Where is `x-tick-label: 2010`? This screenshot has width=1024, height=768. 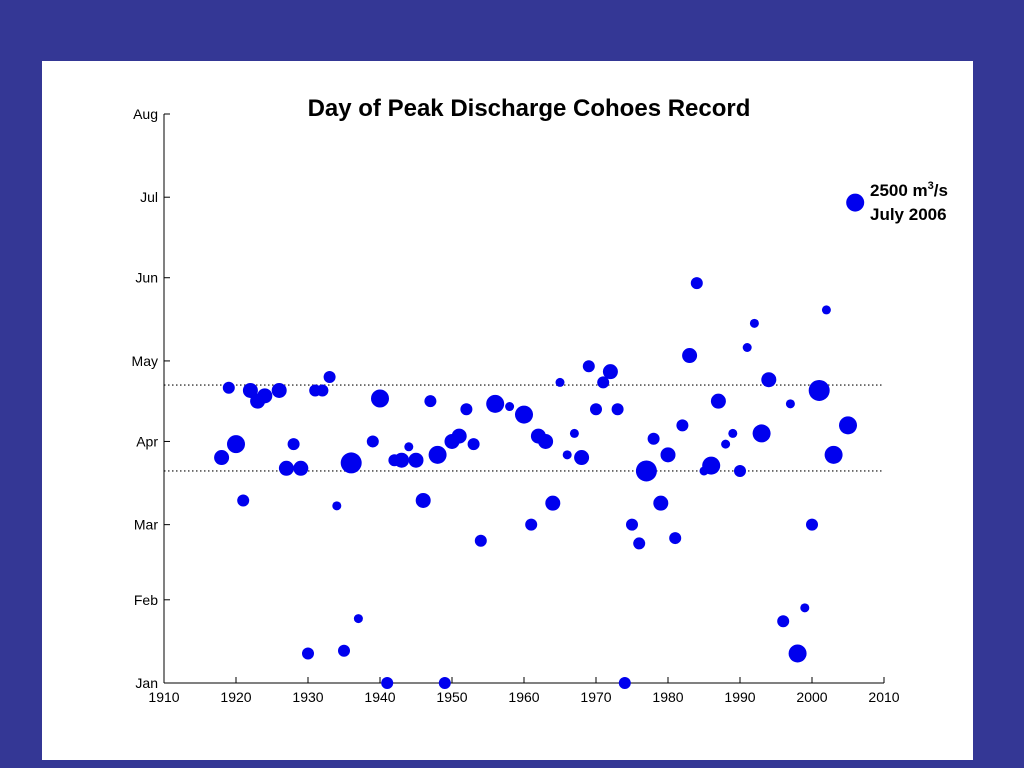
x-tick-label: 2010 is located at coordinates (883, 697).